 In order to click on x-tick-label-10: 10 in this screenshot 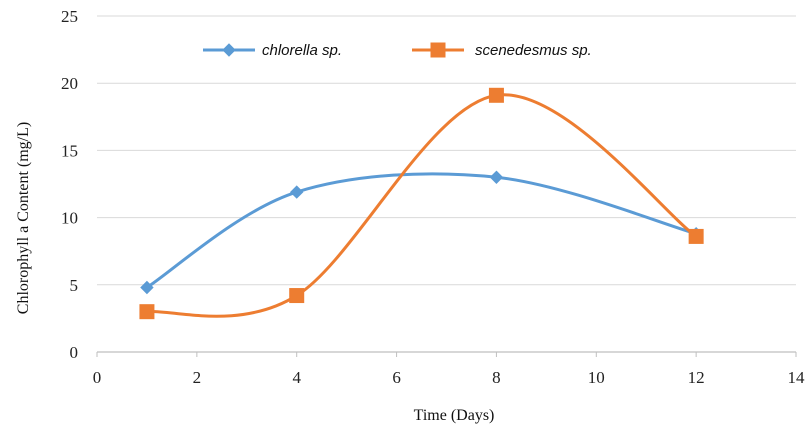, I will do `click(596, 377)`.